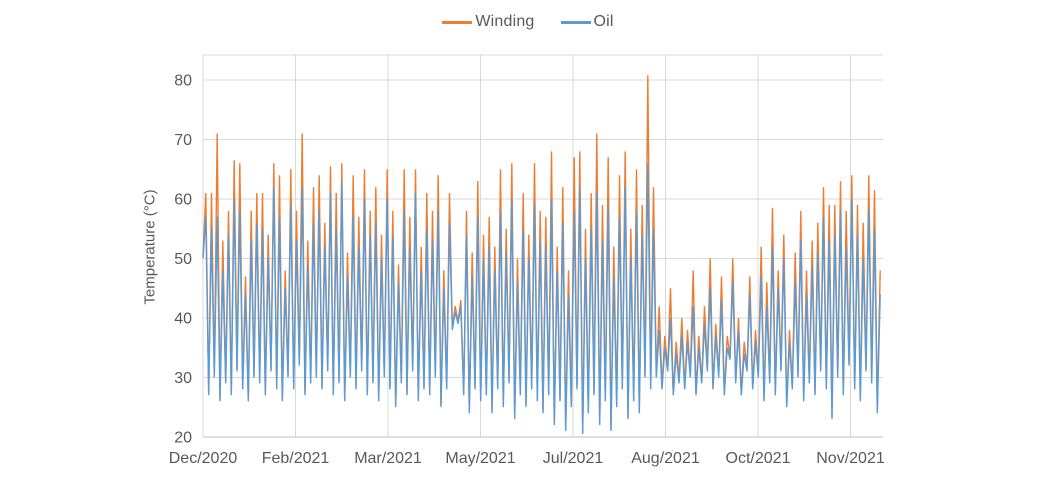 This screenshot has width=1056, height=479. I want to click on y-tick-label: 70, so click(183, 140).